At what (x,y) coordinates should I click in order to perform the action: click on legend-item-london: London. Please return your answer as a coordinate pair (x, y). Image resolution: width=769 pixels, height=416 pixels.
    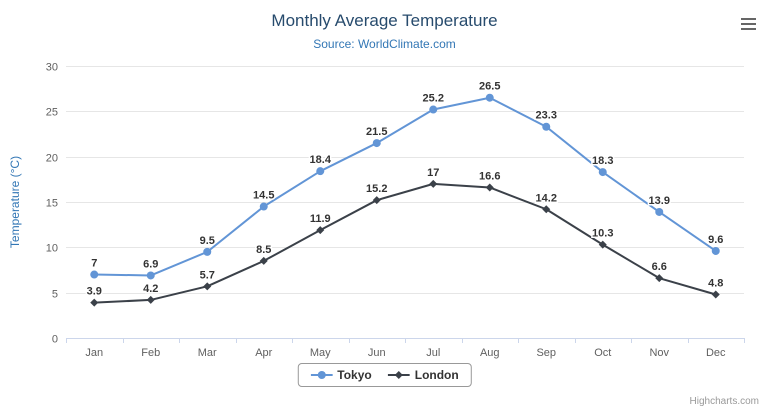
    Looking at the image, I should click on (423, 375).